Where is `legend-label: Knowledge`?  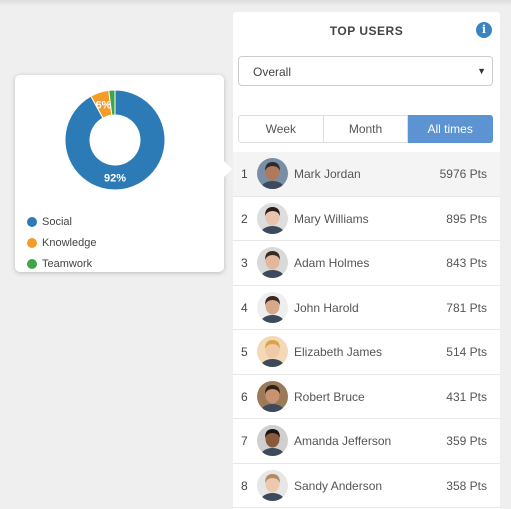 legend-label: Knowledge is located at coordinates (69, 242).